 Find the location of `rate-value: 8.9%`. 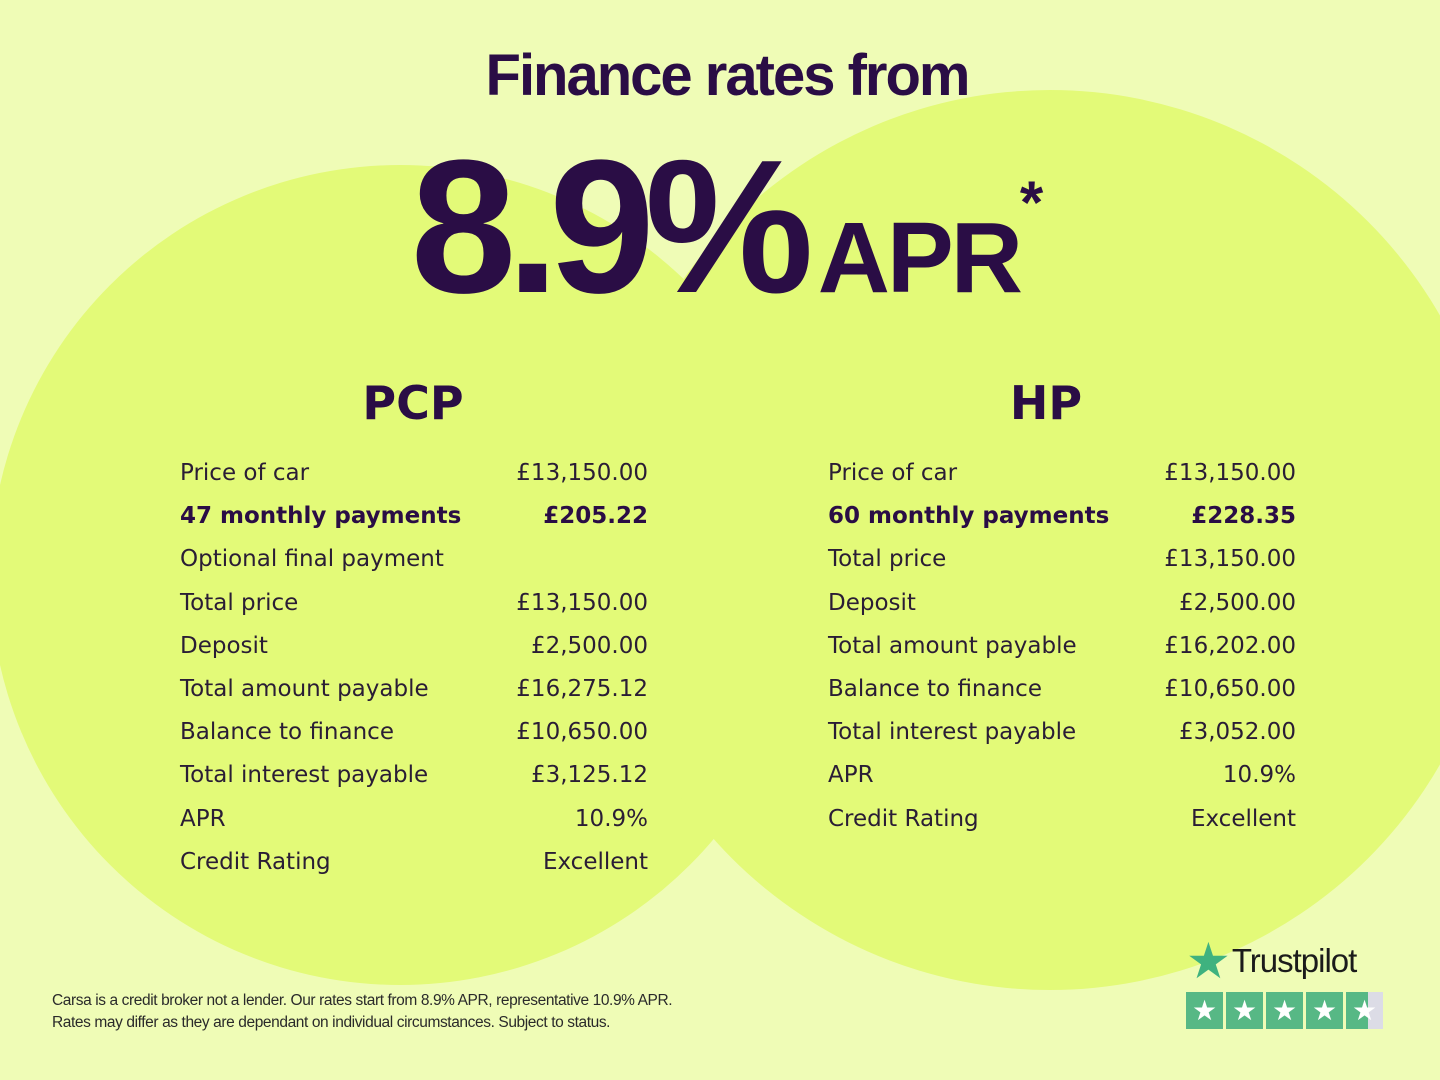

rate-value: 8.9% is located at coordinates (612, 227).